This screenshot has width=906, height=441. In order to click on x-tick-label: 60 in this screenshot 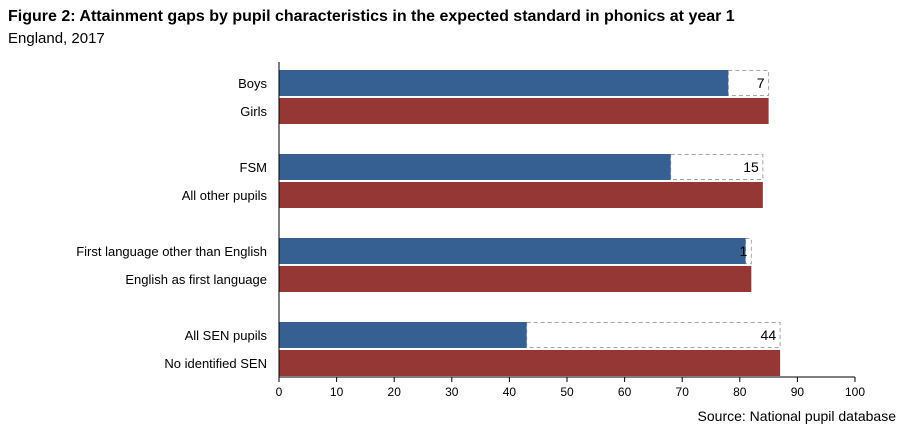, I will do `click(625, 392)`.